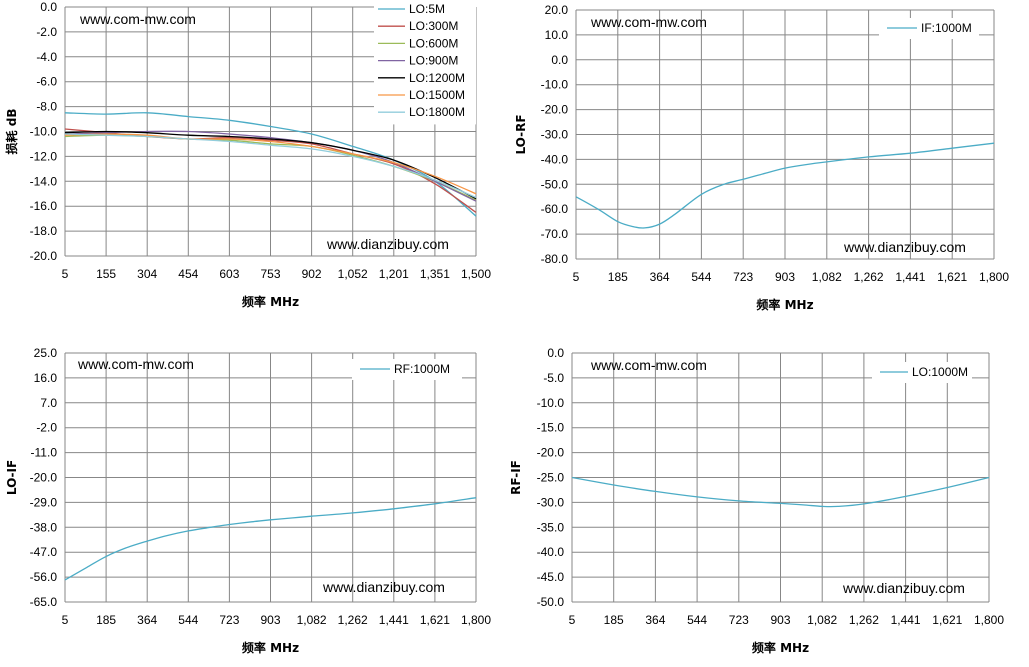 This screenshot has height=667, width=1029. What do you see at coordinates (422, 369) in the screenshot?
I see `legend-label: RF:1000M` at bounding box center [422, 369].